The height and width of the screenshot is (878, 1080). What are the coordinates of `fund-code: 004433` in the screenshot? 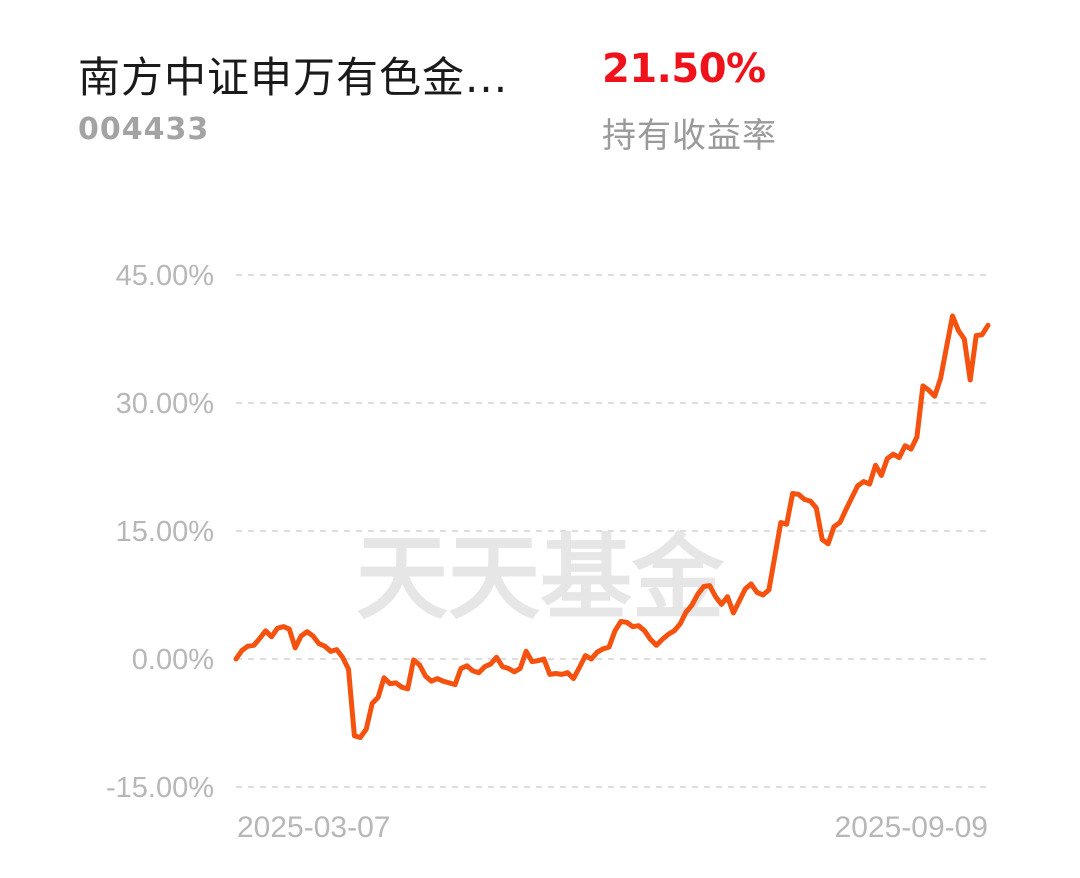 It's located at (144, 129).